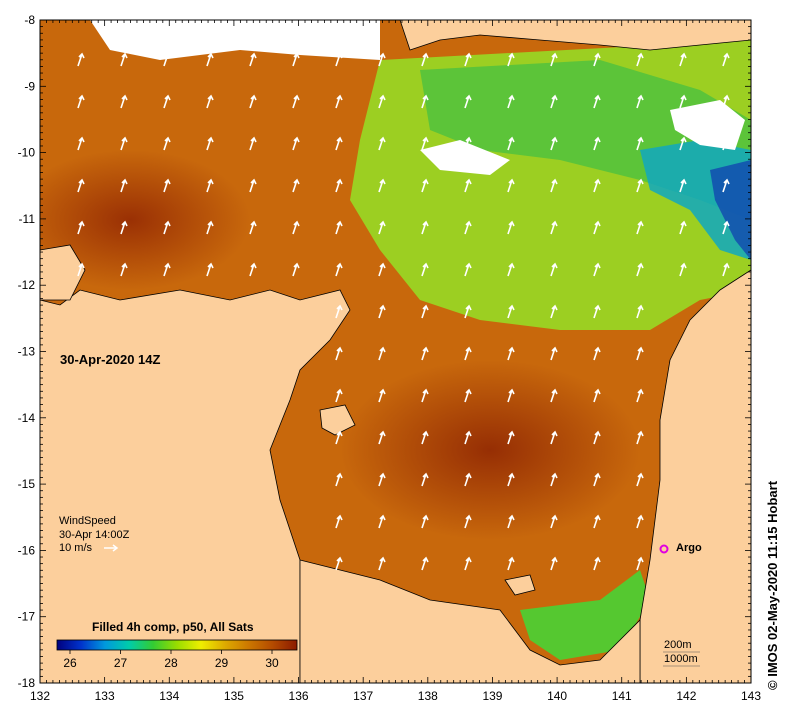  I want to click on x-tick-label: 138, so click(428, 696).